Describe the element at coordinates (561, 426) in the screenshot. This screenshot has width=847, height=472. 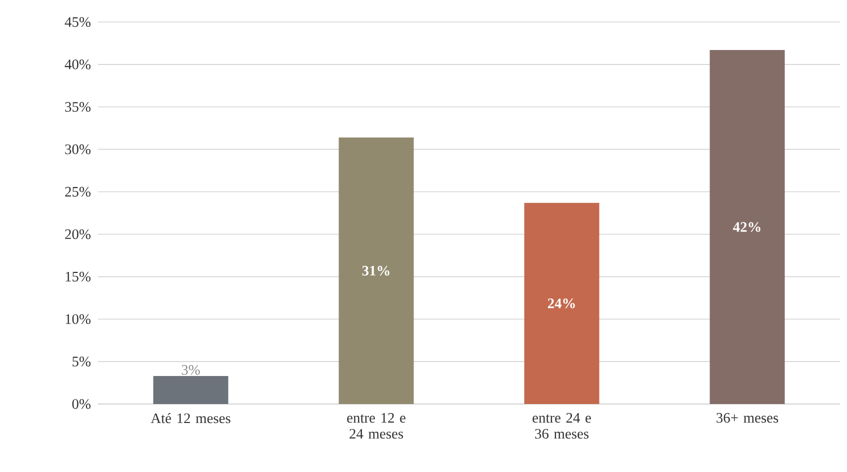
I see `x-tick-label: entre 24 e 36 meses` at that location.